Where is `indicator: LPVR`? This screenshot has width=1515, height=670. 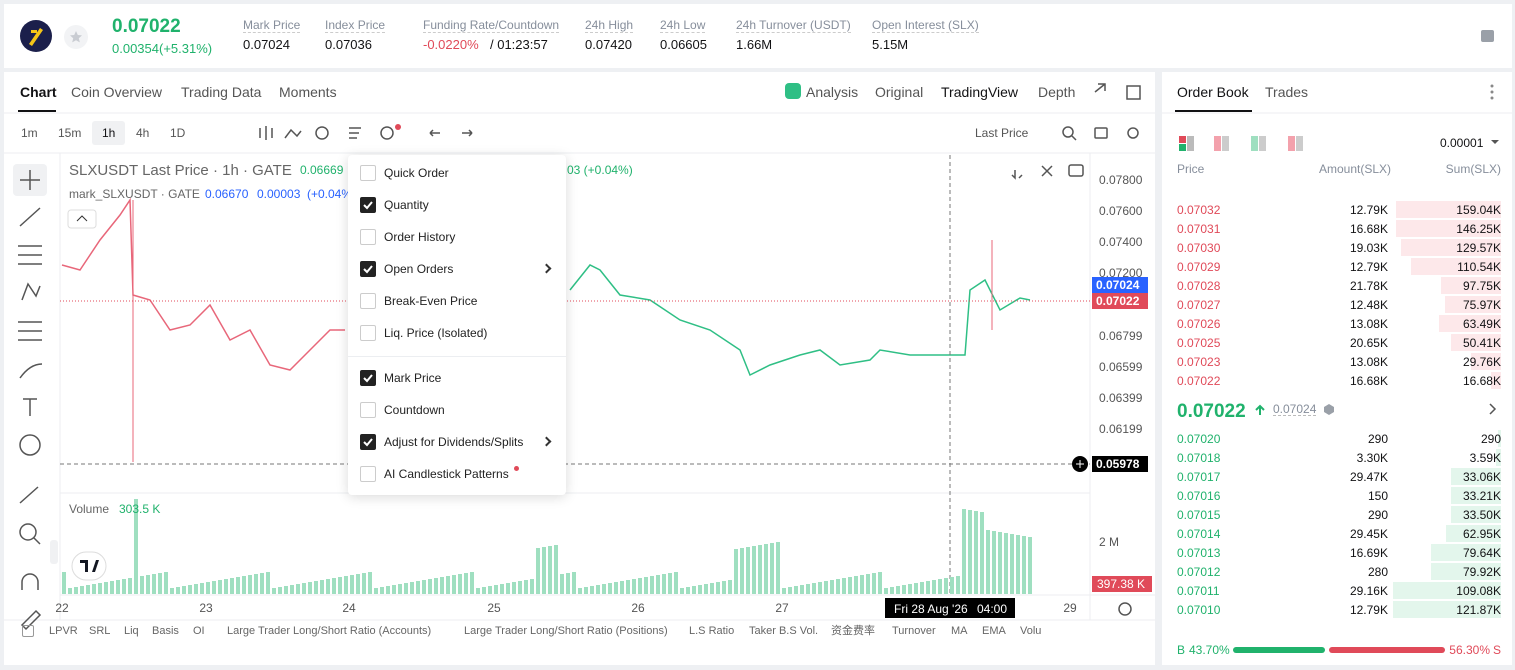
indicator: LPVR is located at coordinates (63, 631).